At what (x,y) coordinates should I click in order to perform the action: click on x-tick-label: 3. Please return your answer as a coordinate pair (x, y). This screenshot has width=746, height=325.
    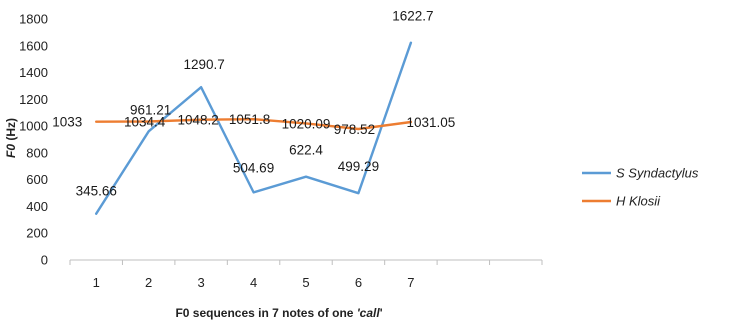
    Looking at the image, I should click on (200, 282).